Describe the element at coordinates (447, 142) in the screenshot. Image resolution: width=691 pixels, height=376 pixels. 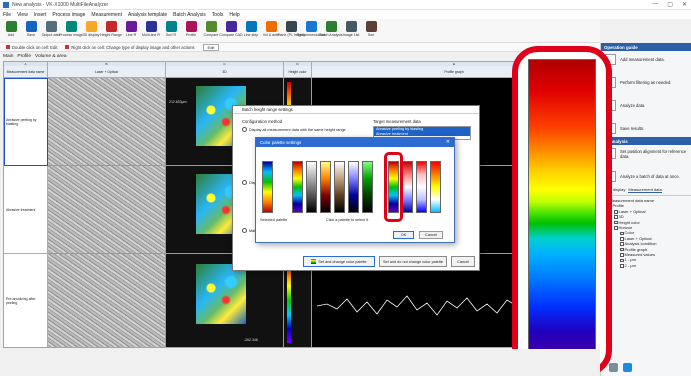
I see `close-icon: ✕` at that location.